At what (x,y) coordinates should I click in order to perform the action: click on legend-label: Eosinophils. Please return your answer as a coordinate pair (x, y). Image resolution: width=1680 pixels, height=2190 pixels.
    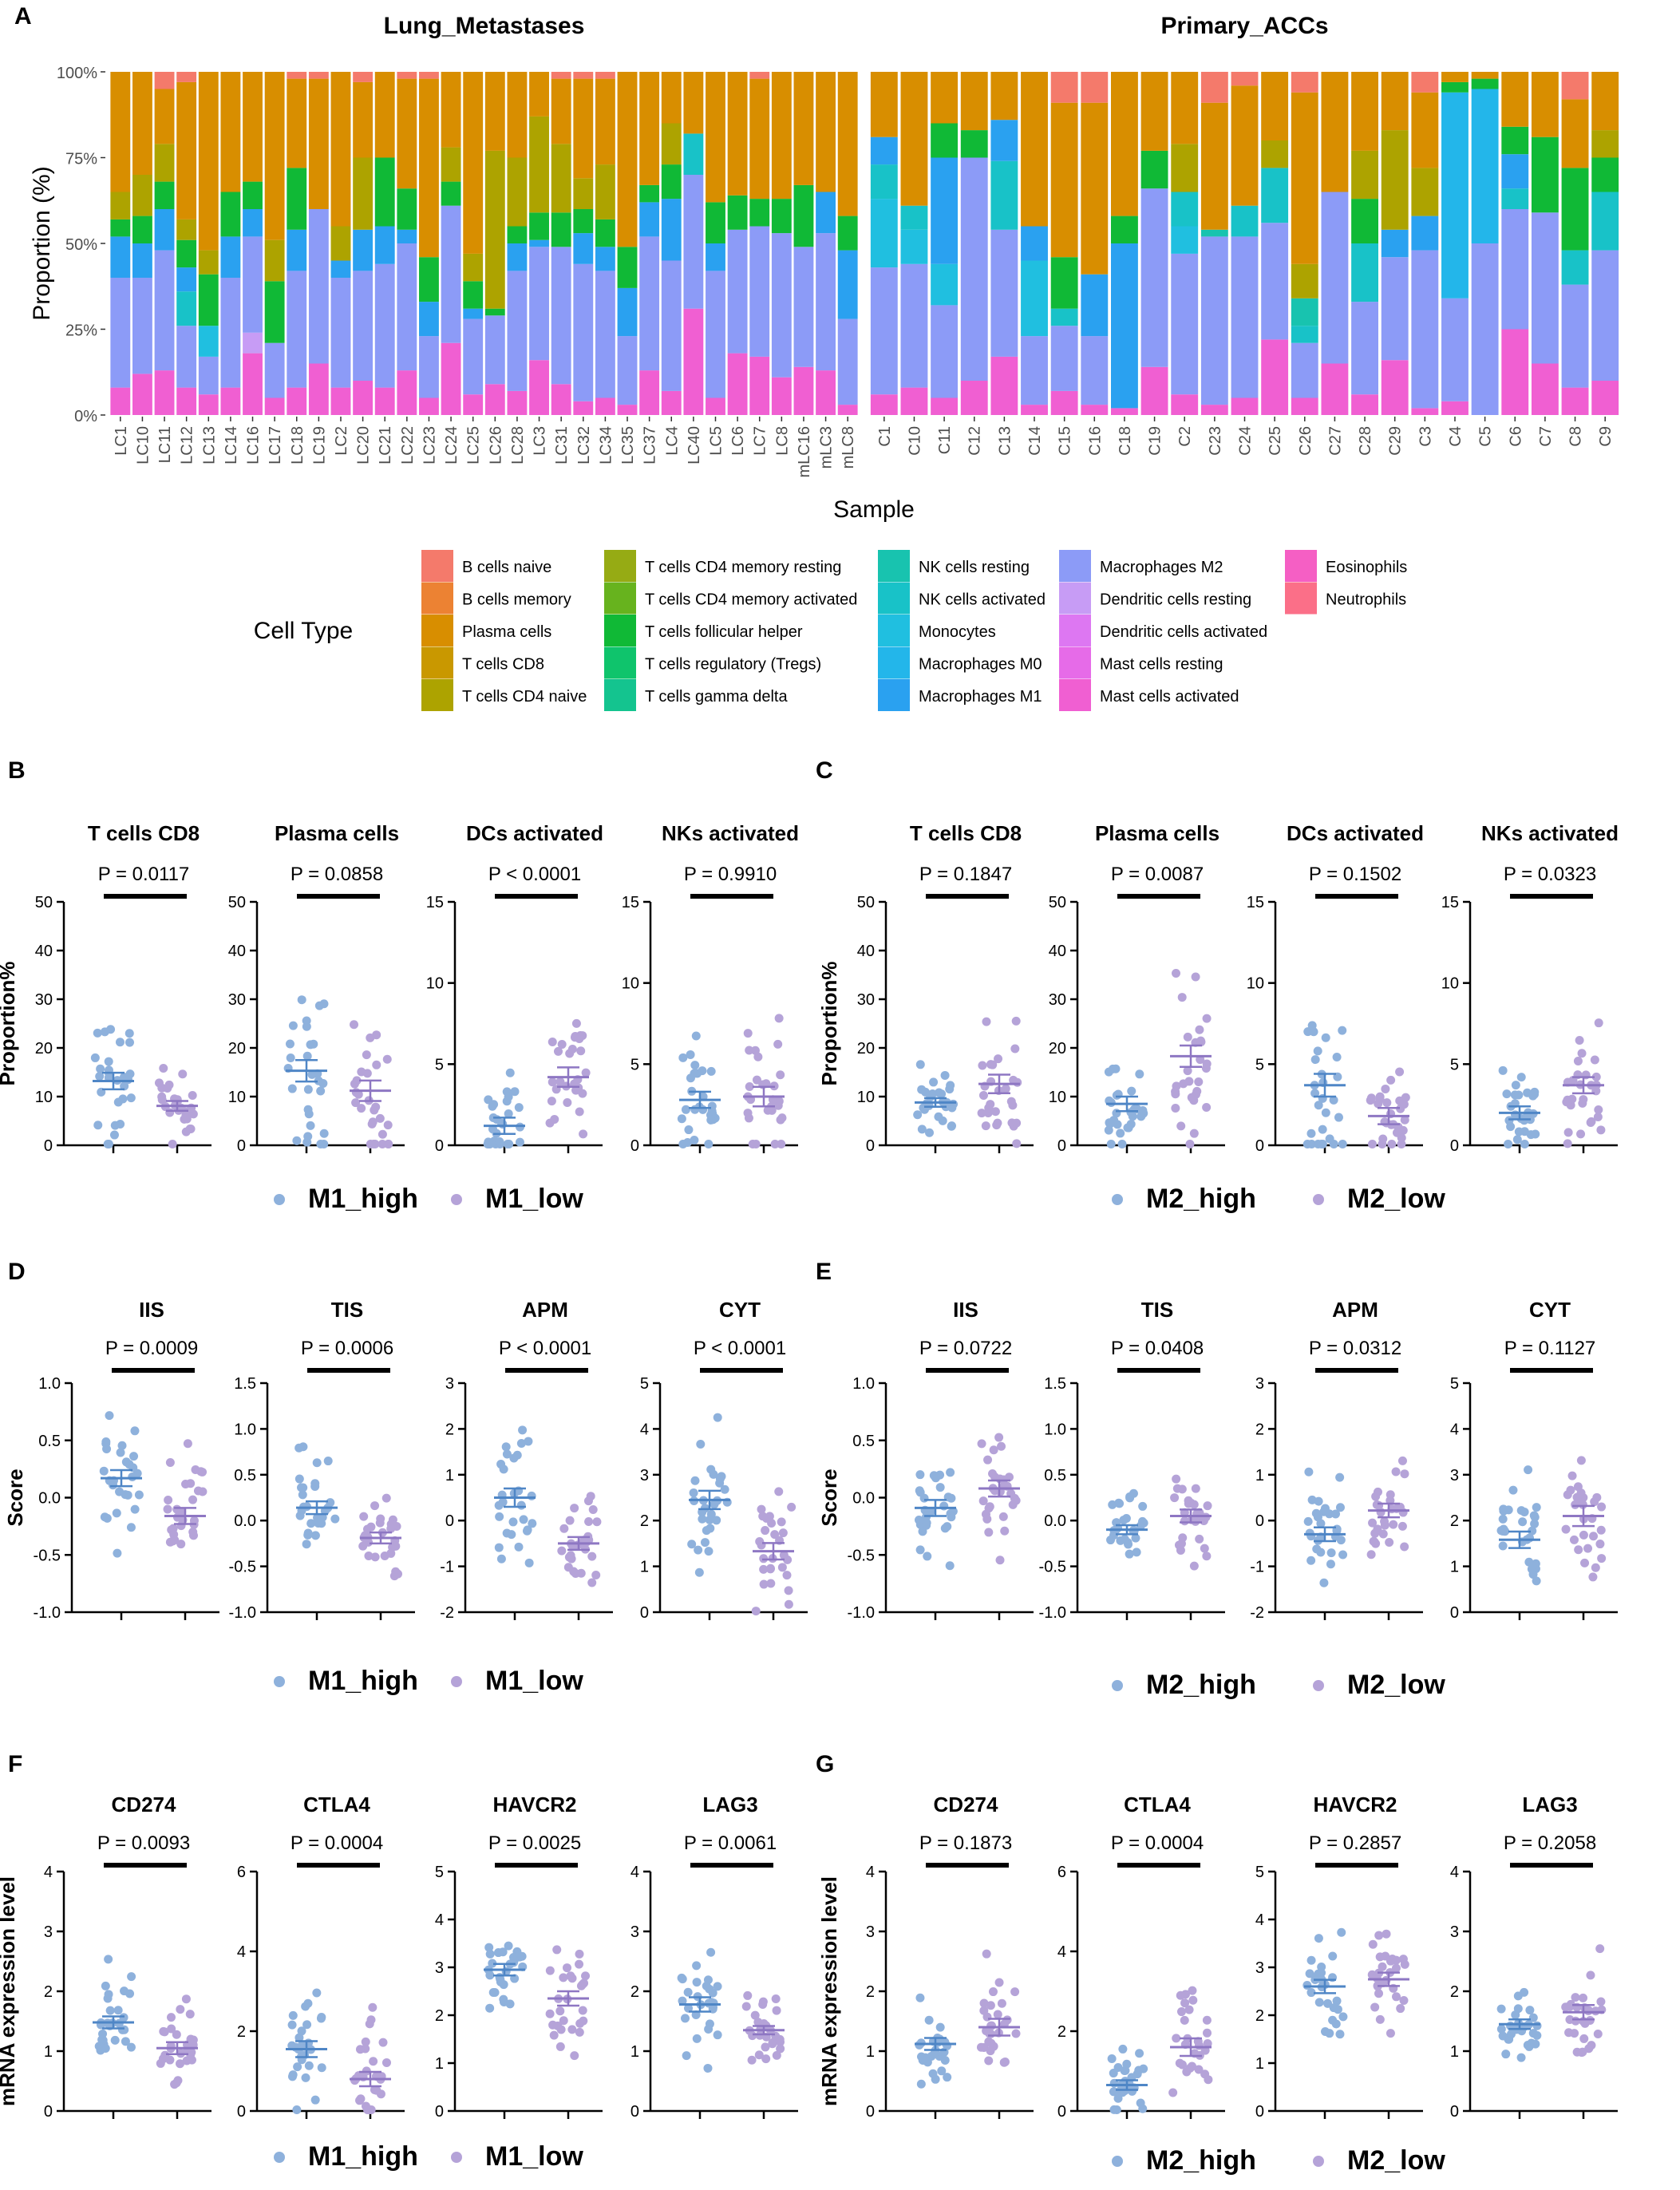
    Looking at the image, I should click on (1366, 567).